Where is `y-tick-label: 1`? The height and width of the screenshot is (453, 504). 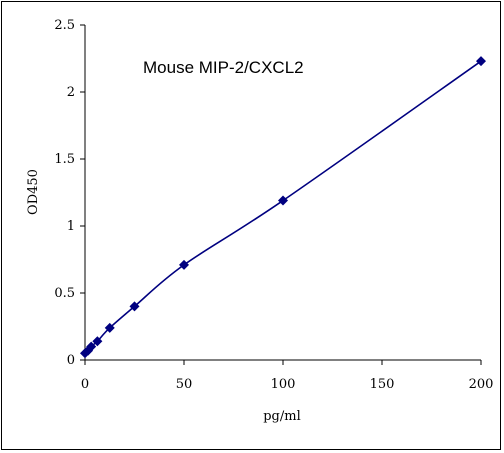
y-tick-label: 1 is located at coordinates (71, 226).